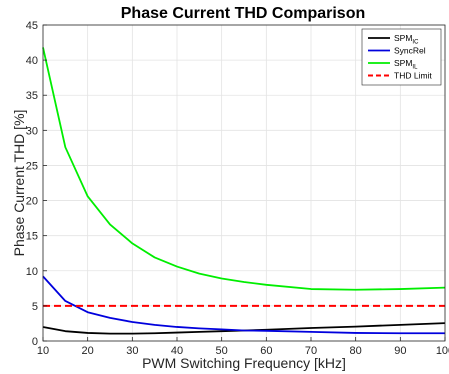 This screenshot has height=374, width=449. Describe the element at coordinates (35, 342) in the screenshot. I see `y-tick-label: 0` at that location.